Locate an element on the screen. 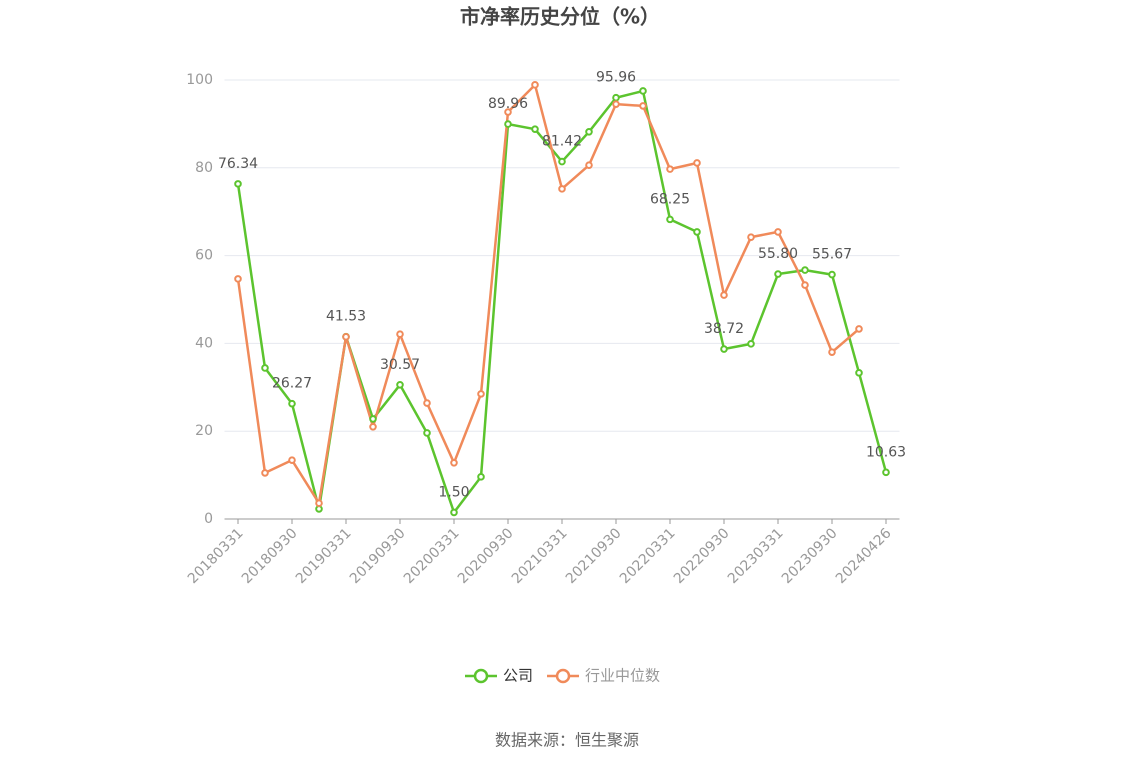 This screenshot has height=766, width=1134. x-tick-label: 20210930 is located at coordinates (594, 556).